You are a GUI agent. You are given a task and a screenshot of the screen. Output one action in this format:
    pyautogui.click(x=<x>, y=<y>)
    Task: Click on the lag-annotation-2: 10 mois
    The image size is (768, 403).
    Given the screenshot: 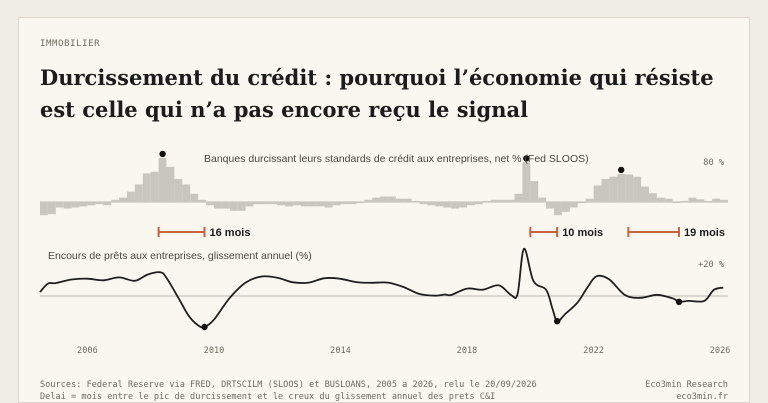 What is the action you would take?
    pyautogui.click(x=566, y=233)
    